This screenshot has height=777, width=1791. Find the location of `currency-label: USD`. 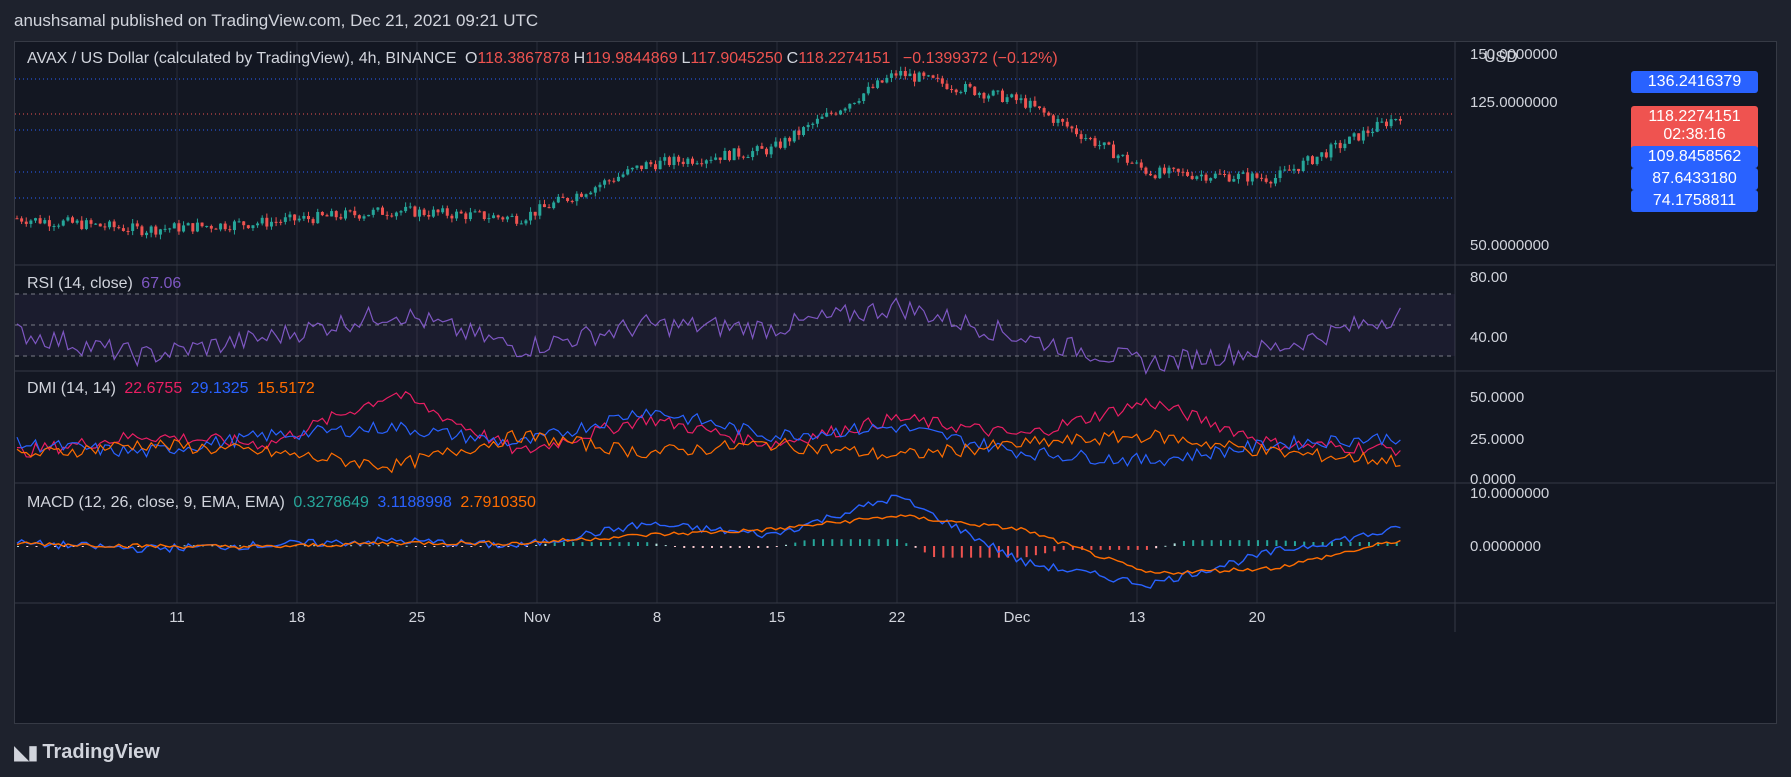

currency-label: USD is located at coordinates (1501, 57).